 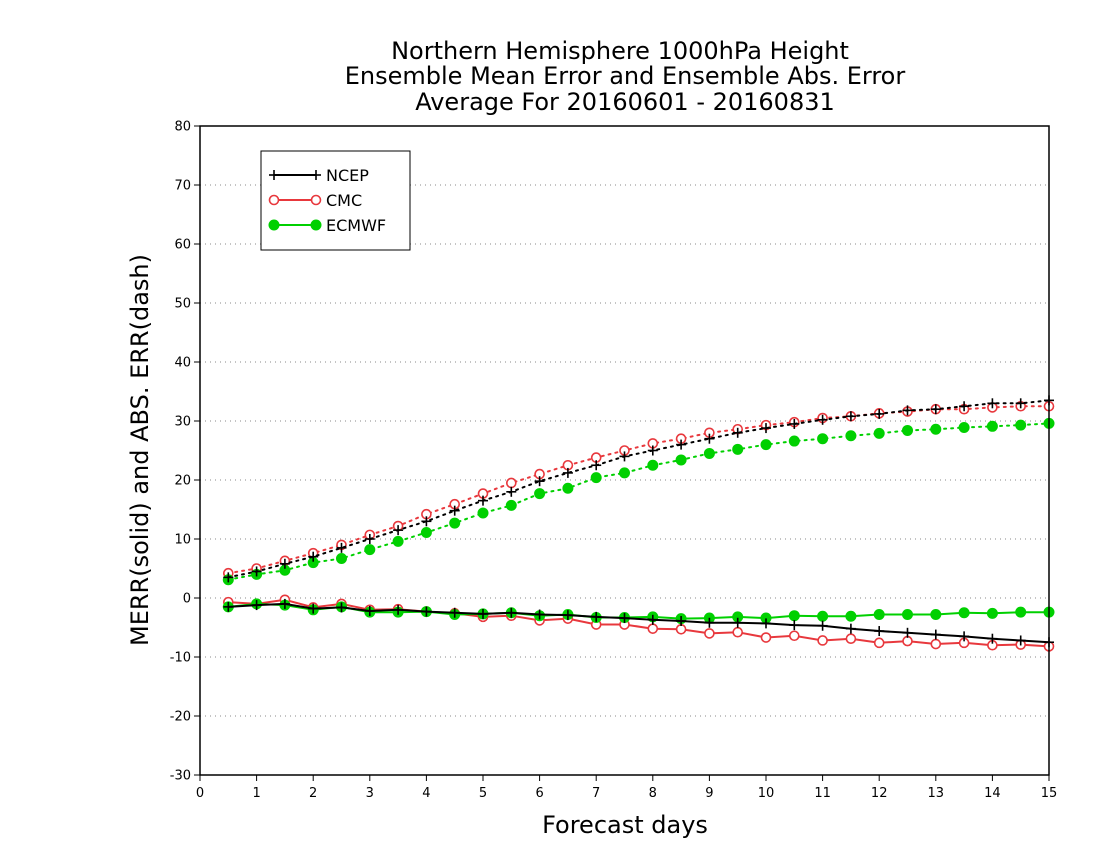 I want to click on y-tick-label: -30, so click(x=180, y=776).